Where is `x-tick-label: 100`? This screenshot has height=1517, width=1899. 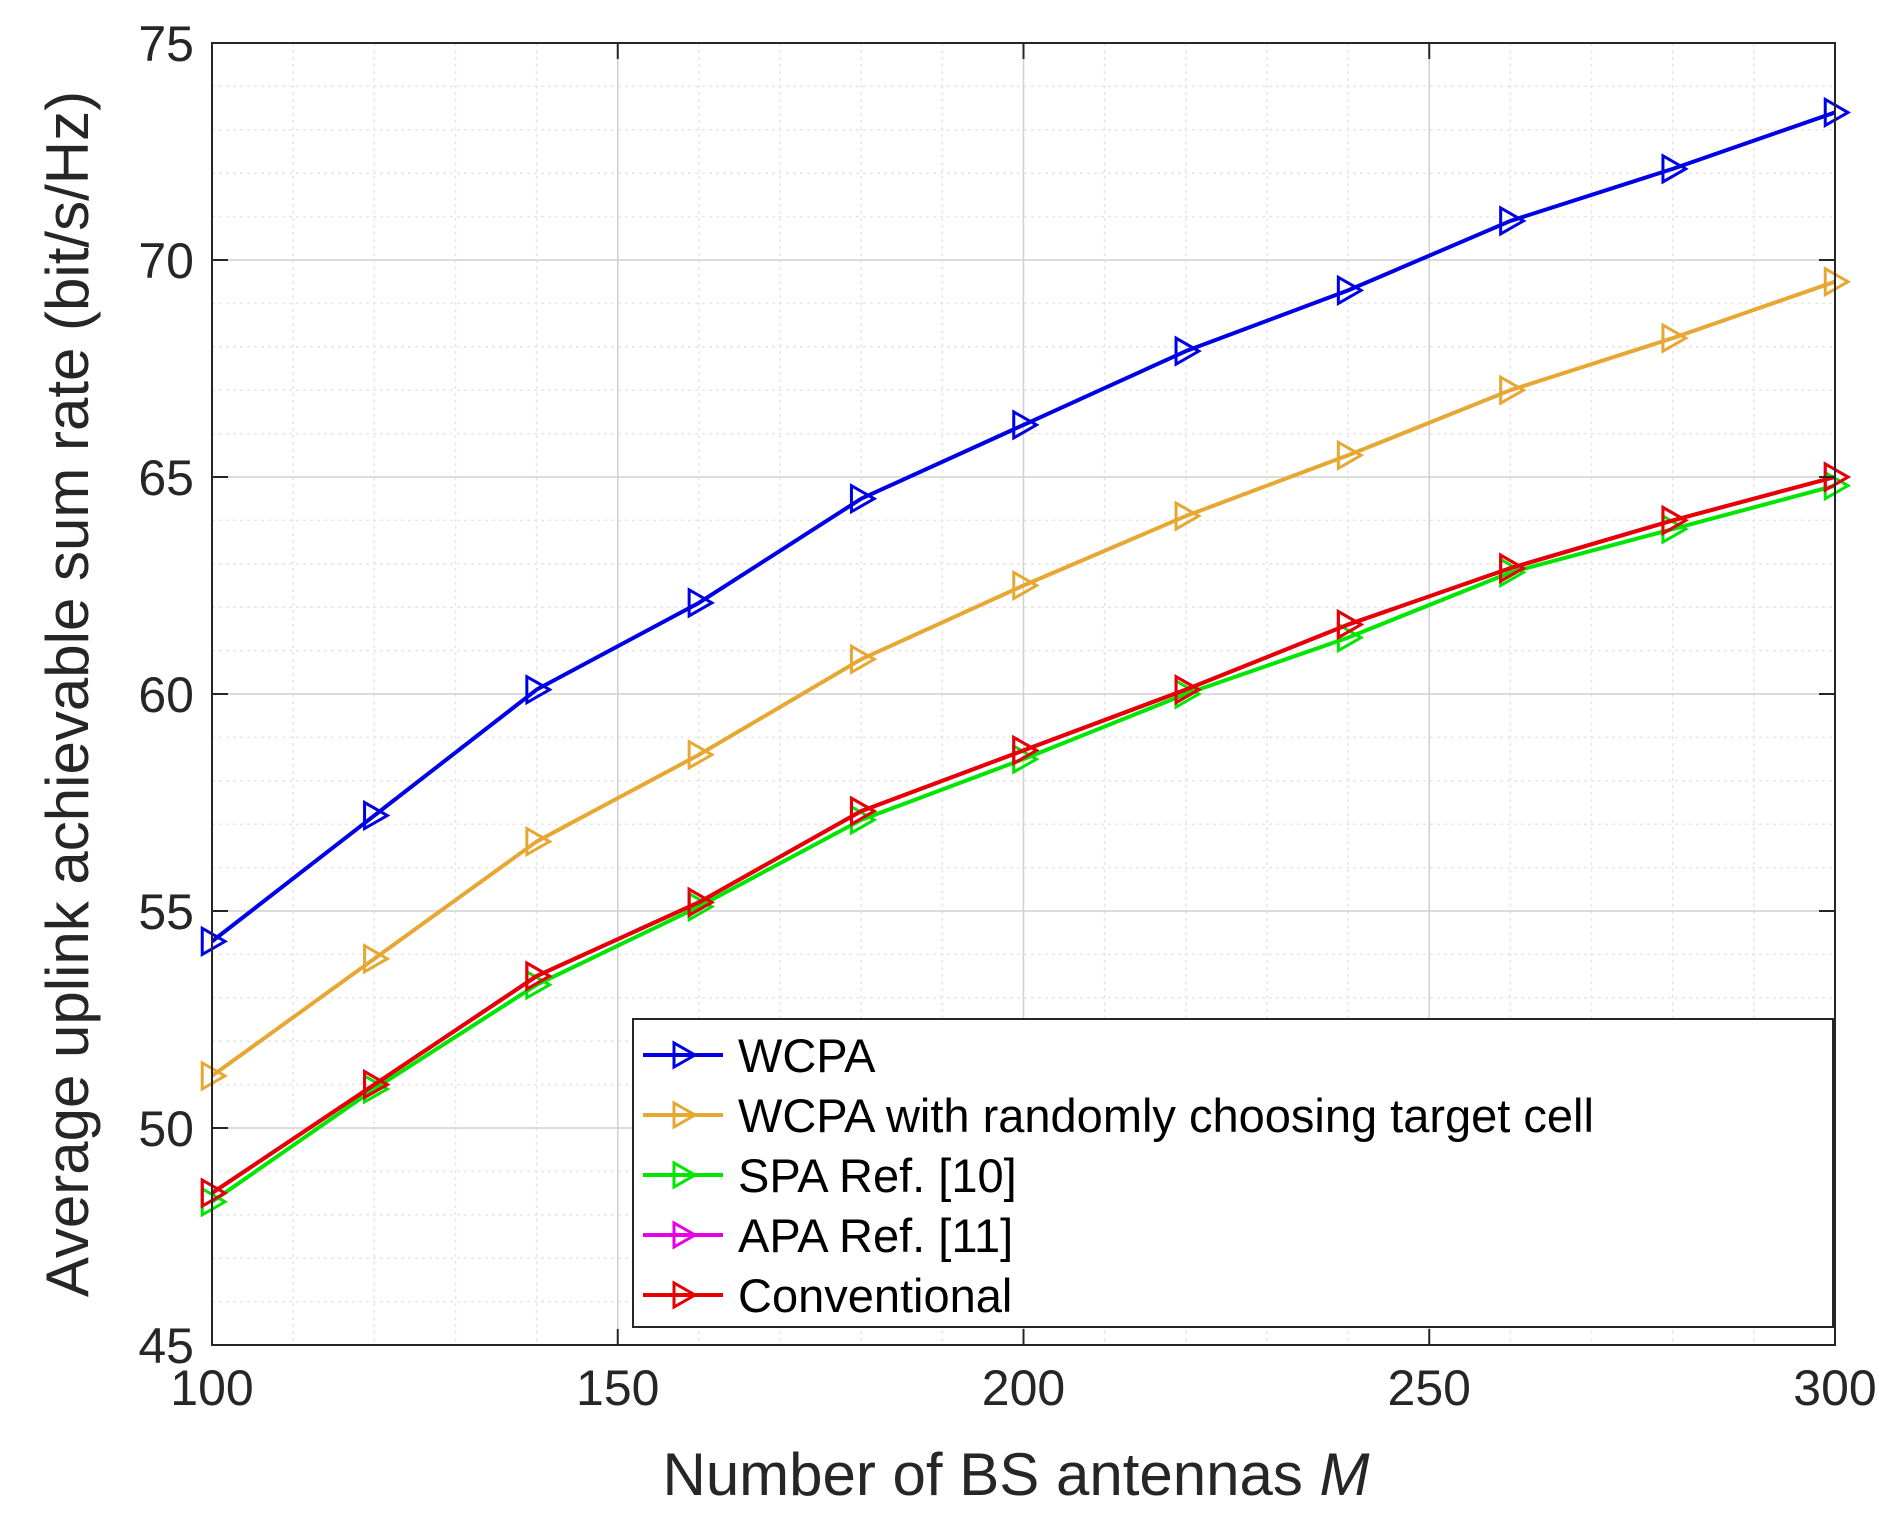
x-tick-label: 100 is located at coordinates (211, 1388).